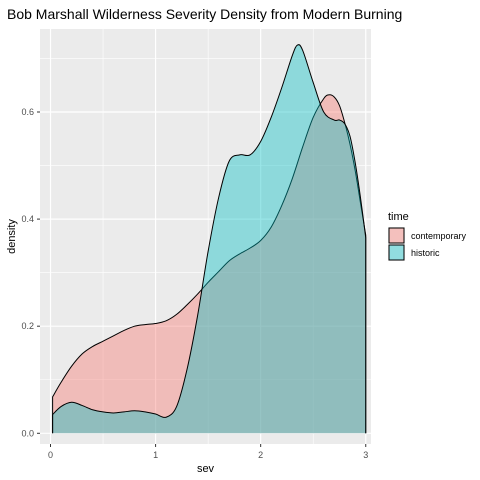  I want to click on legend-items: contemporary historic, so click(427, 244).